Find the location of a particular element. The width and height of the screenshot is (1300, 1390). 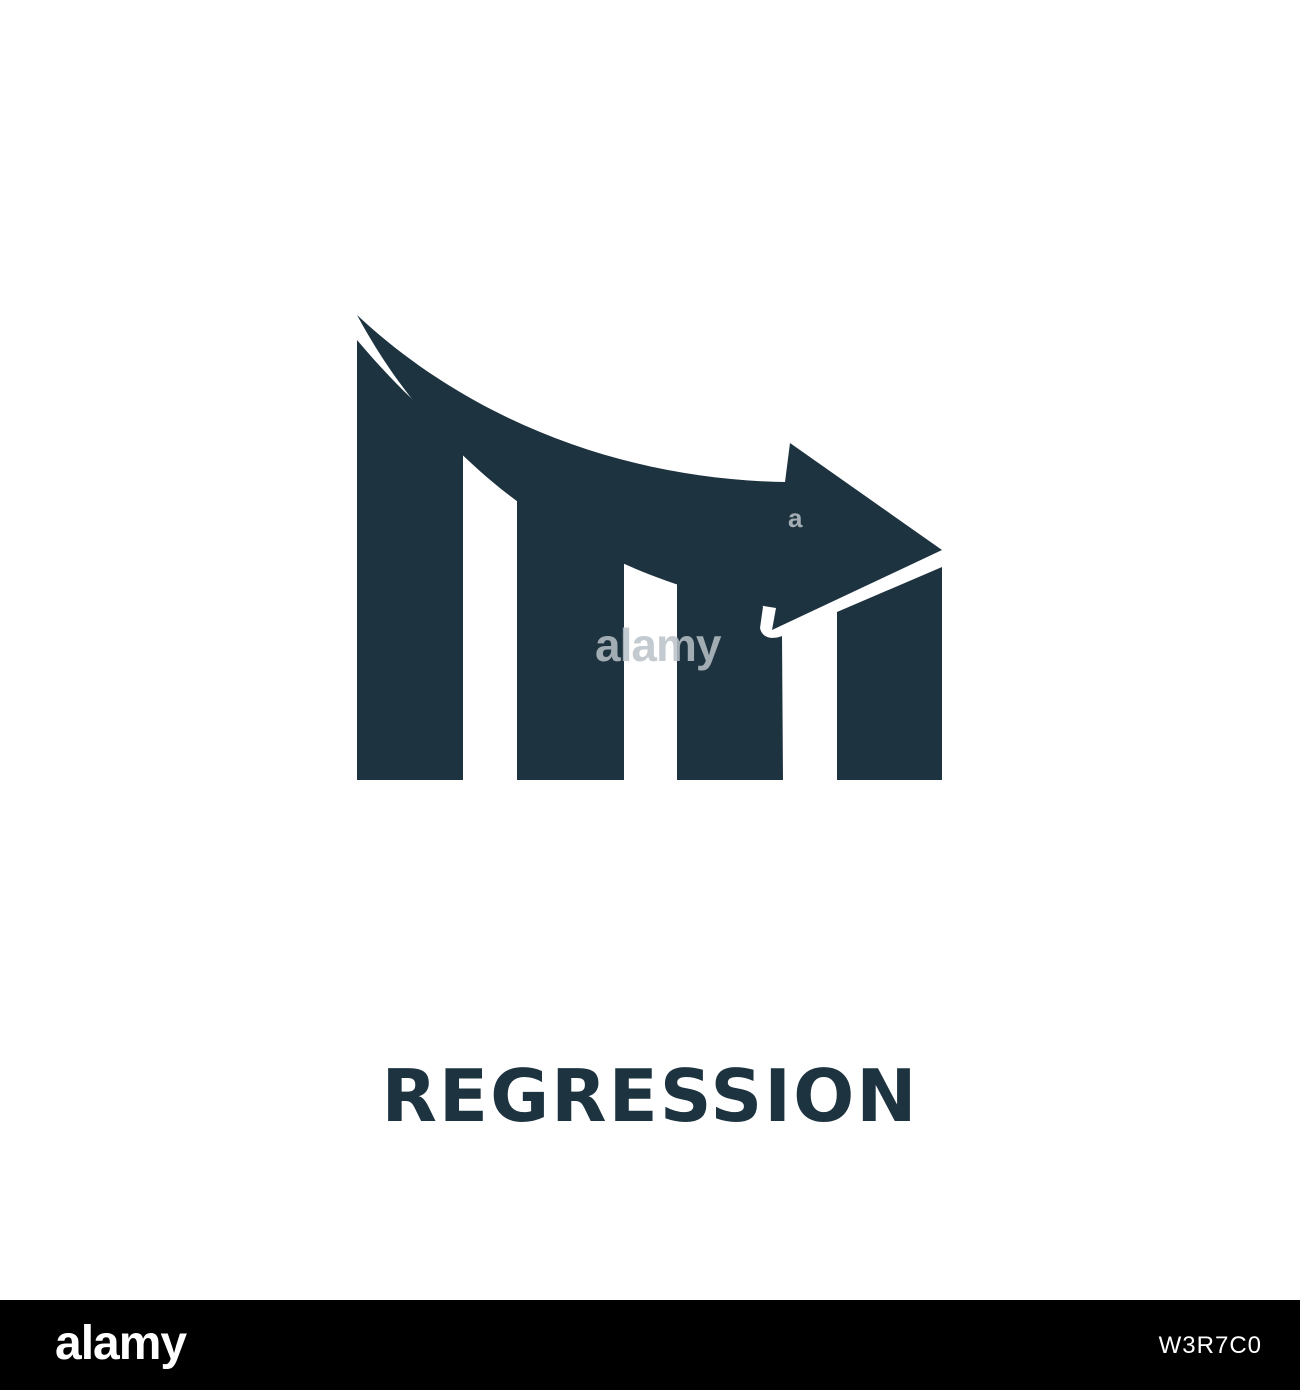

footer-logo: alamy is located at coordinates (121, 1343).